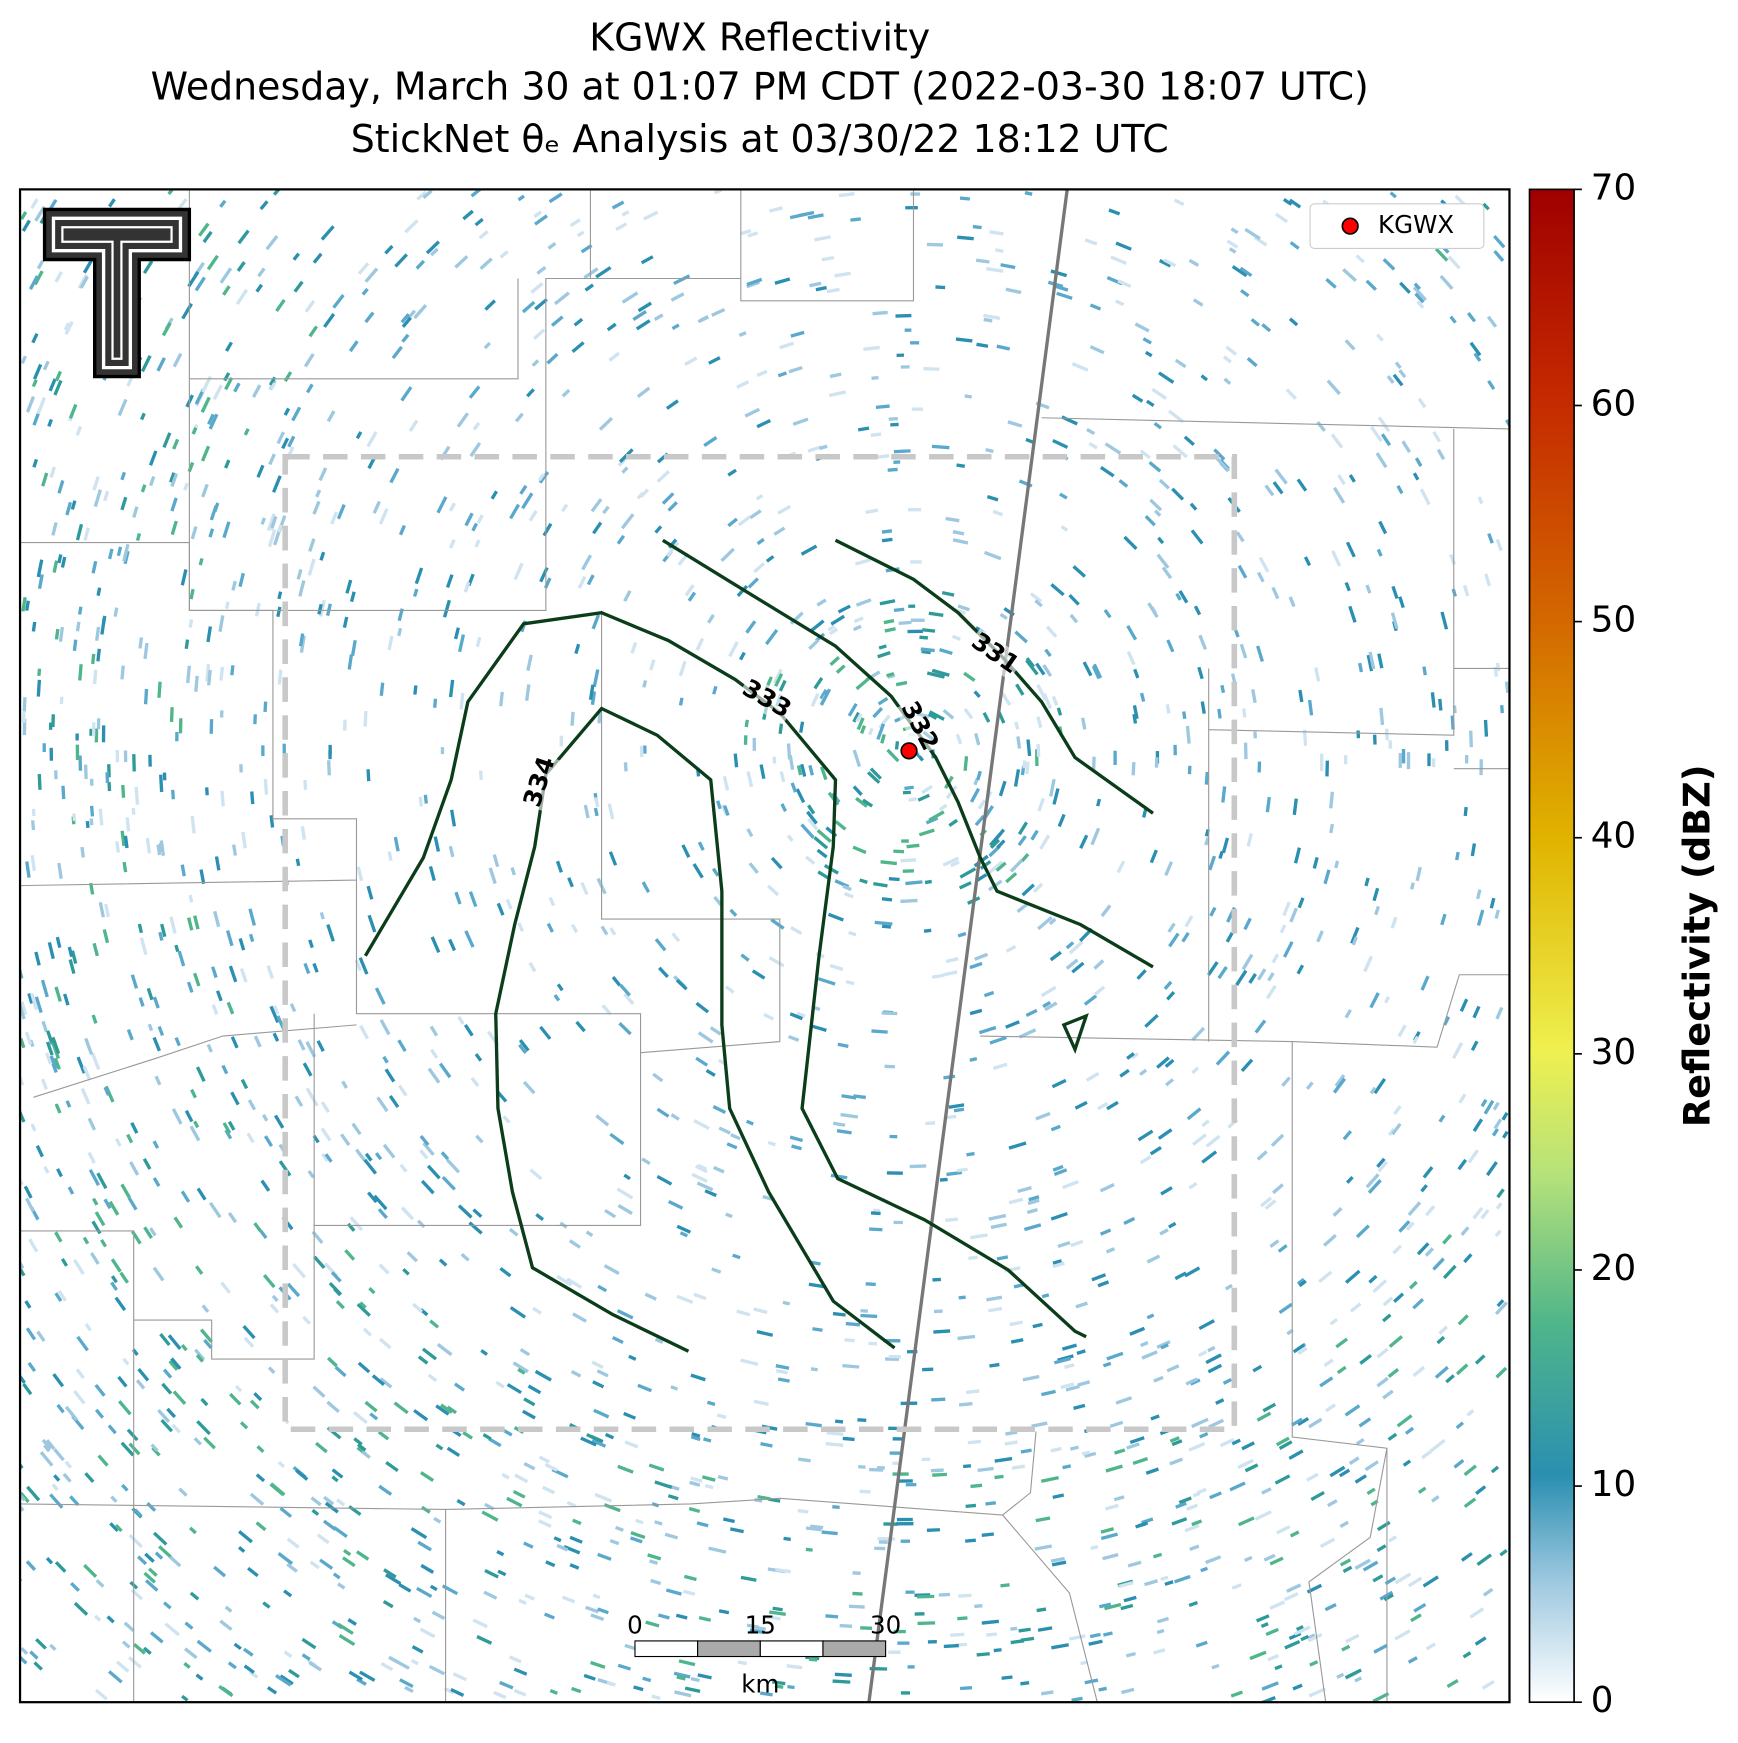 This screenshot has width=1738, height=1743. What do you see at coordinates (1613, 403) in the screenshot?
I see `colorbar-tick-label: 60` at bounding box center [1613, 403].